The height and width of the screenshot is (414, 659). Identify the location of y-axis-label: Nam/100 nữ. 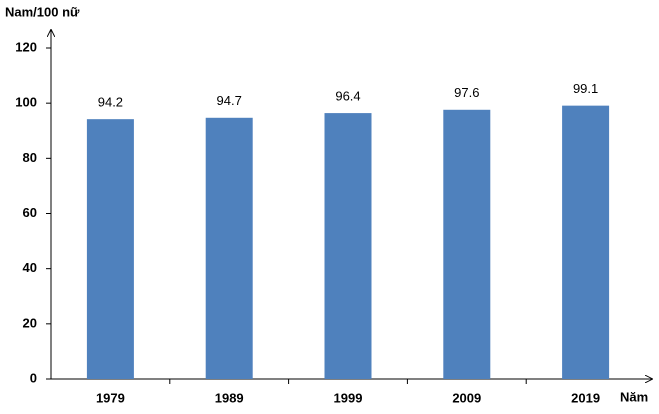
(42, 11).